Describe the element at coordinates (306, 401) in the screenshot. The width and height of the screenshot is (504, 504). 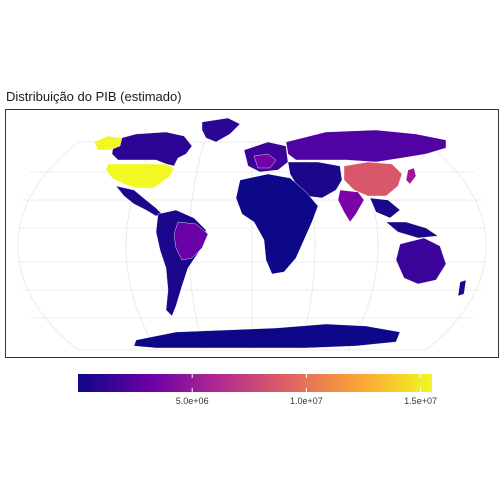
I see `legend-tick-label: 1.0e+07` at that location.